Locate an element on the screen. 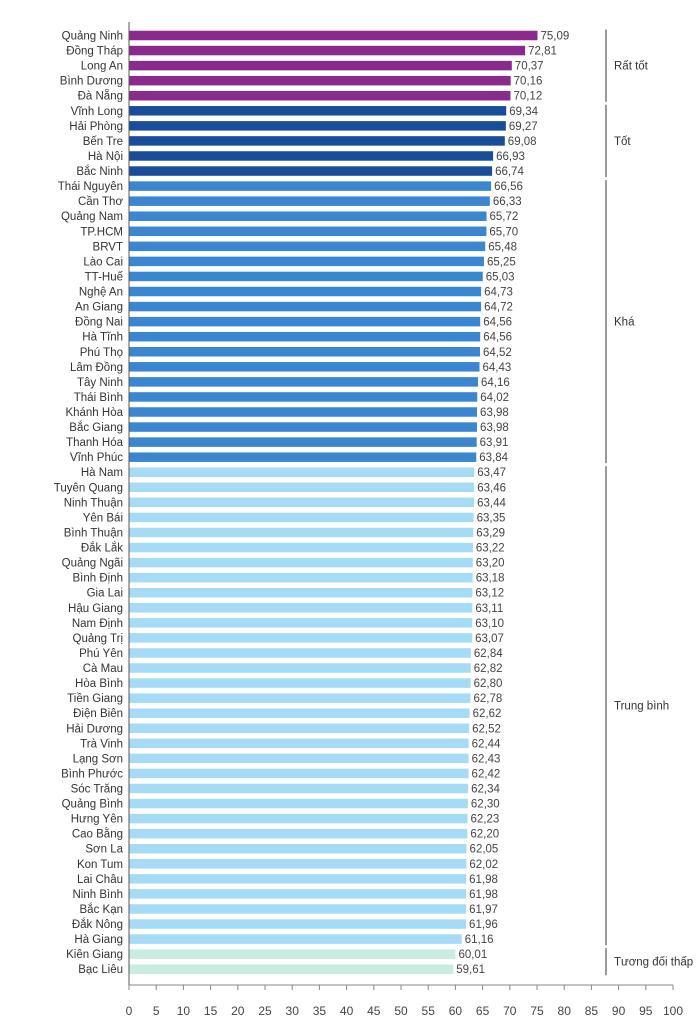 Image resolution: width=700 pixels, height=1026 pixels. category-label: Điện Biên is located at coordinates (98, 714).